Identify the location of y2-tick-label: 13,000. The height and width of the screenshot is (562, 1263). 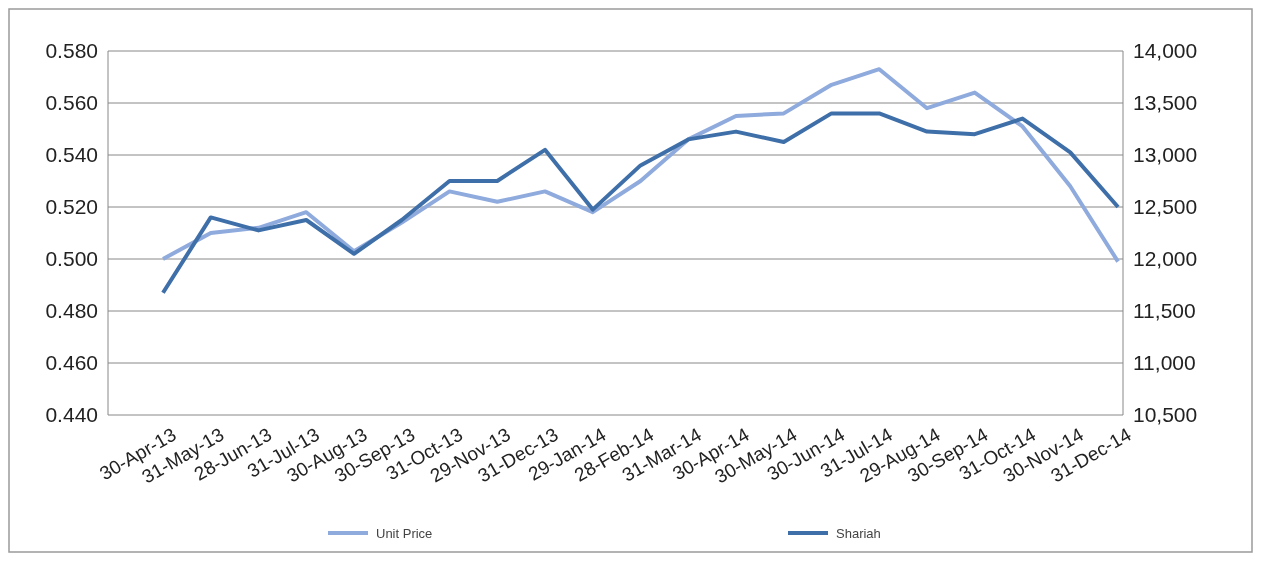
(1165, 155).